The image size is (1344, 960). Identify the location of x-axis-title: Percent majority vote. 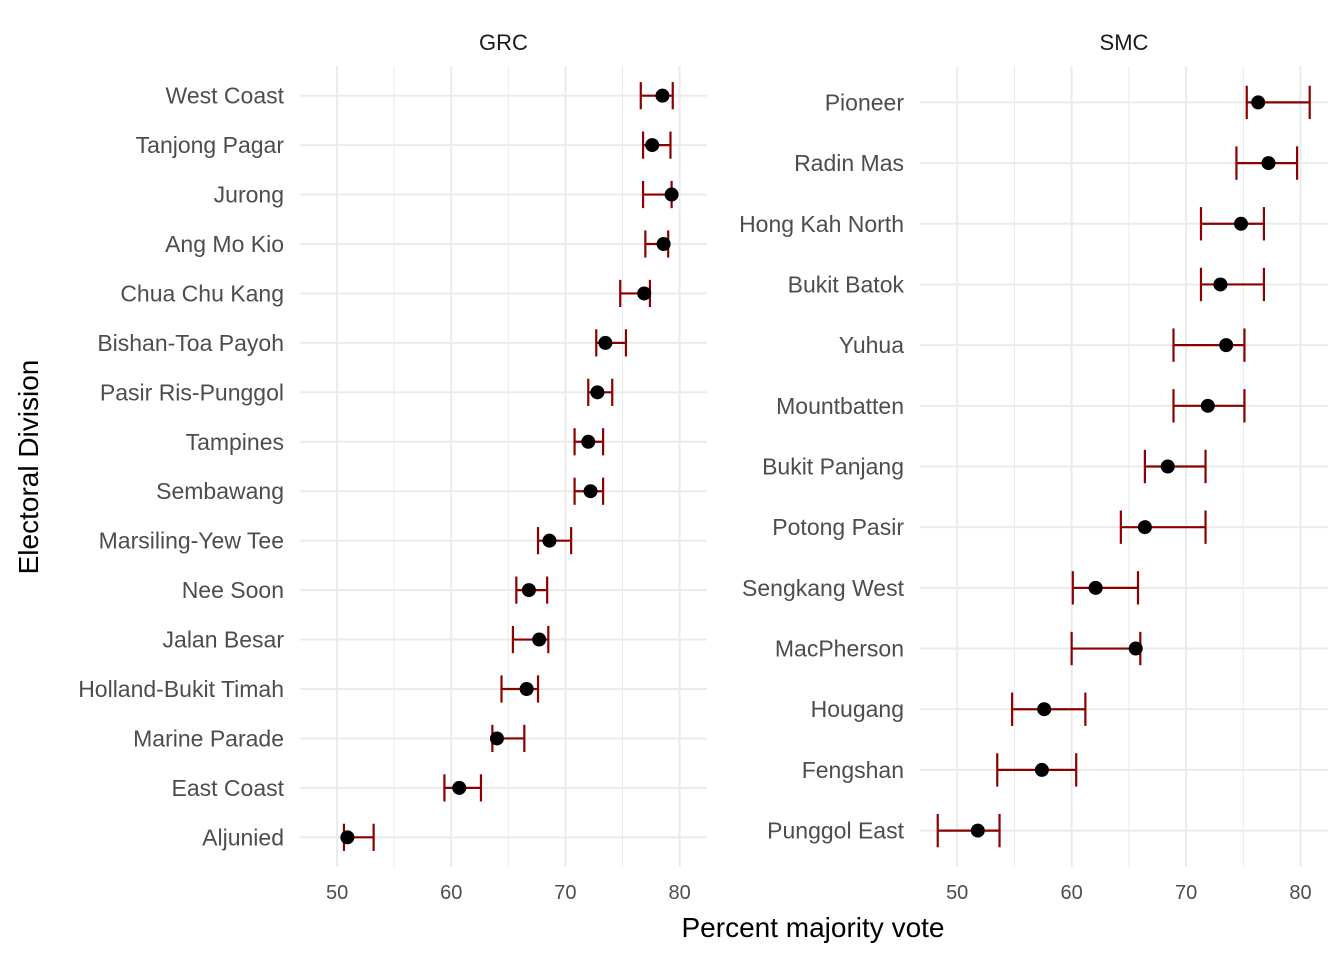
(813, 927).